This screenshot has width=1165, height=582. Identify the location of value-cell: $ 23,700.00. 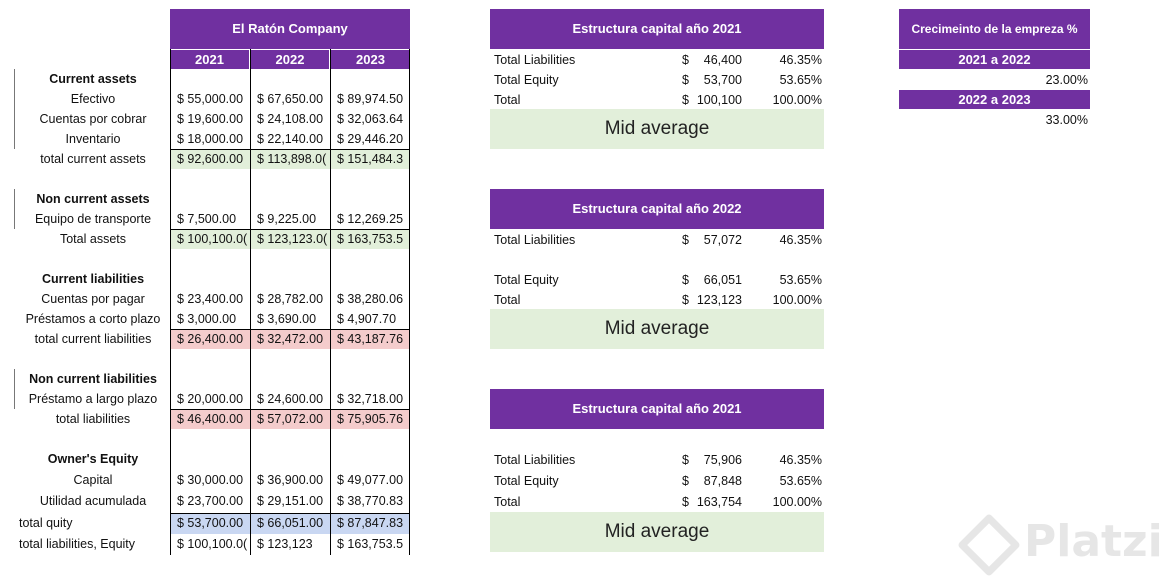
(210, 501).